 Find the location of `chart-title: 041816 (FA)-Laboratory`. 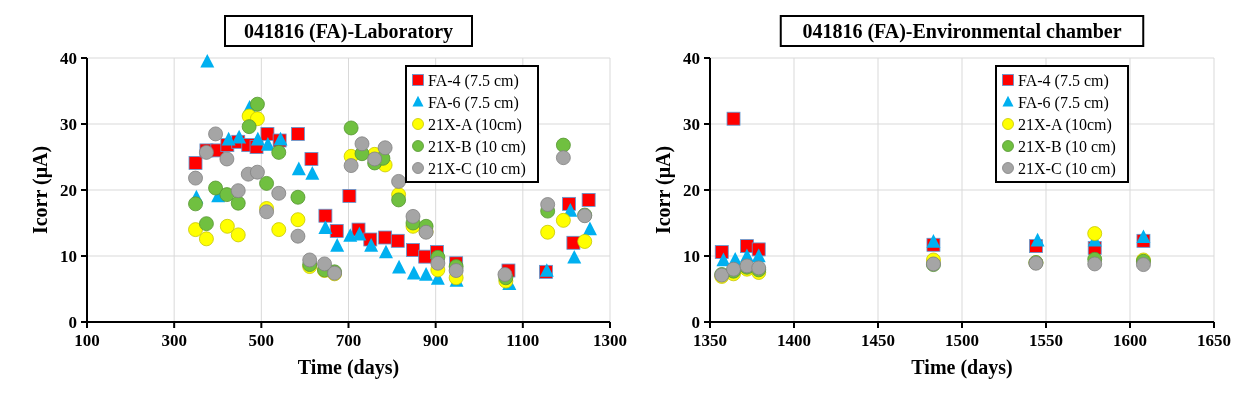

chart-title: 041816 (FA)-Laboratory is located at coordinates (348, 31).